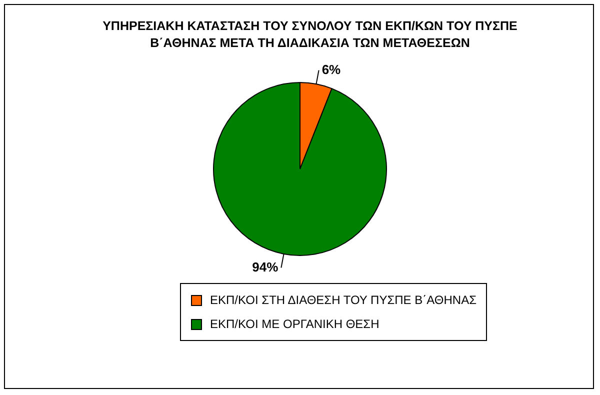  Describe the element at coordinates (332, 69) in the screenshot. I see `data-label: 6%` at that location.